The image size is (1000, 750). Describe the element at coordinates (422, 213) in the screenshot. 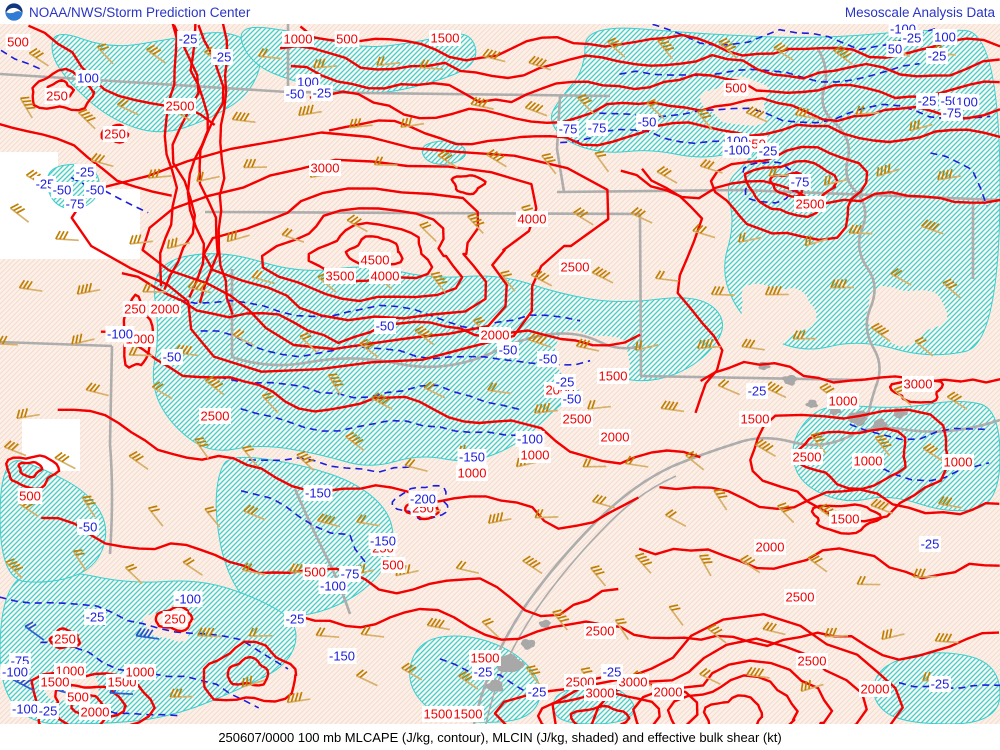

I see `state-border-line` at that location.